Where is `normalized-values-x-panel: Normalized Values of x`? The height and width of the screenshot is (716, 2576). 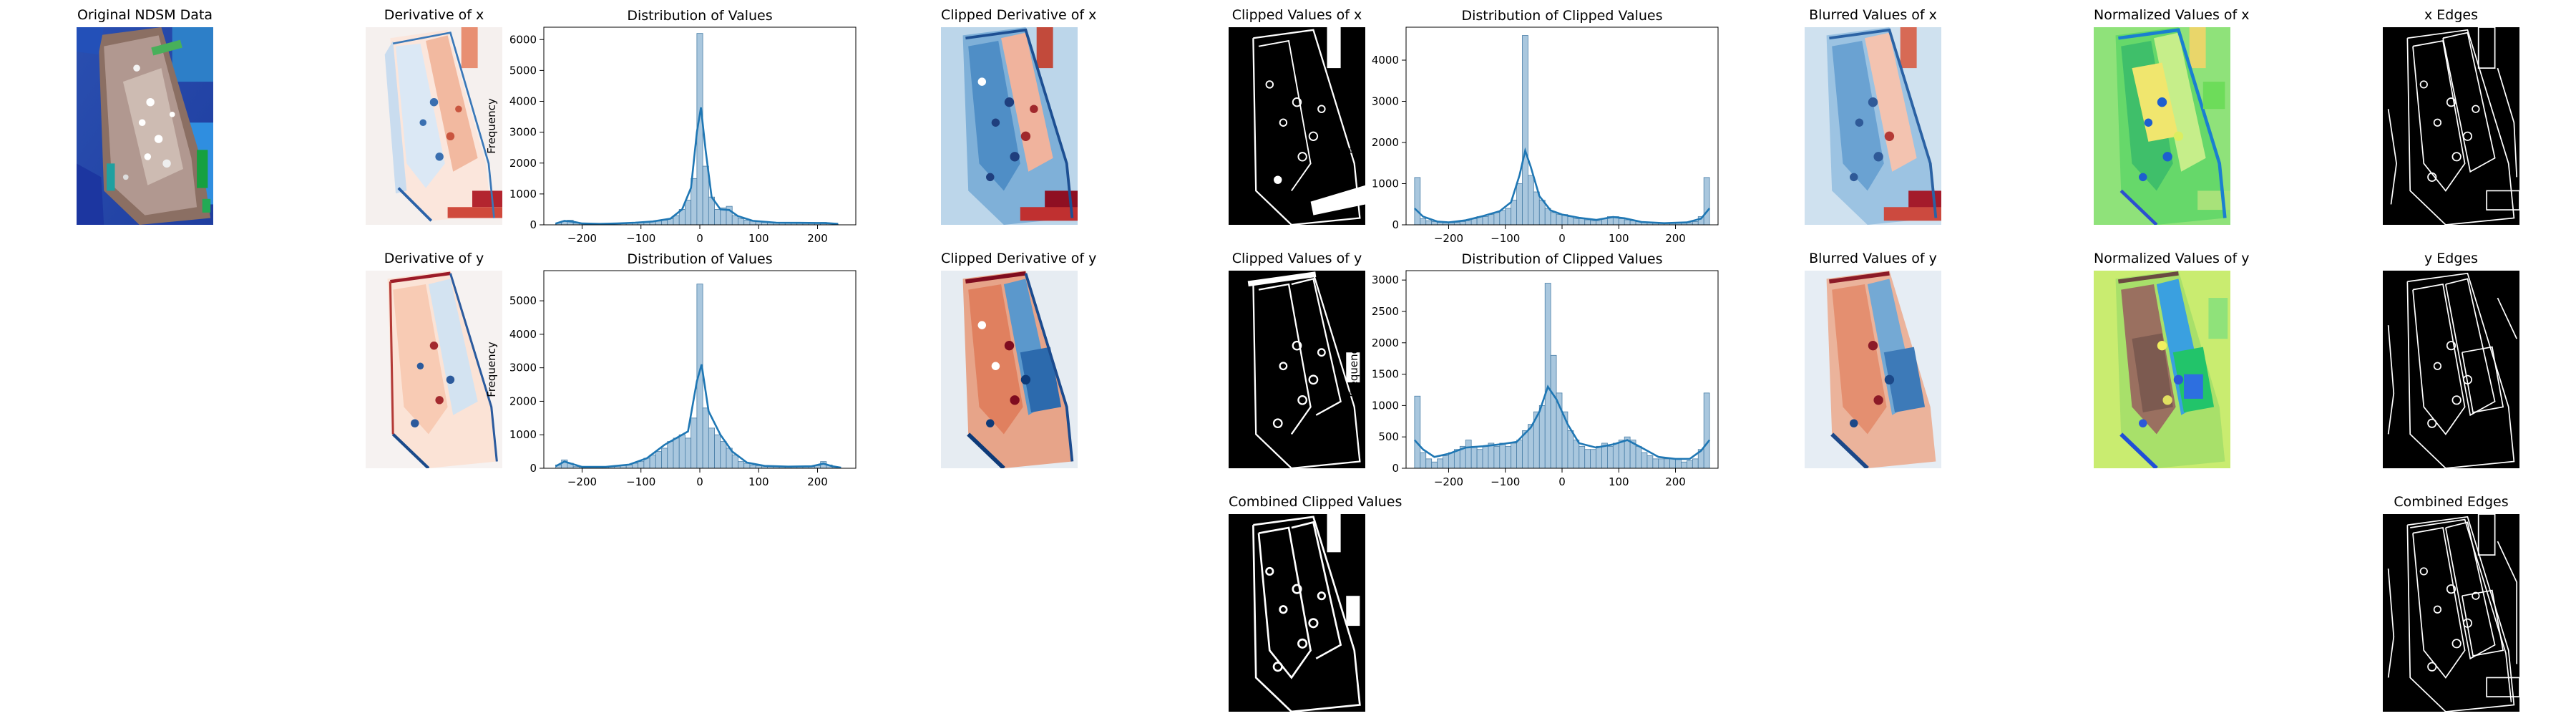 normalized-values-x-panel: Normalized Values of x is located at coordinates (2172, 116).